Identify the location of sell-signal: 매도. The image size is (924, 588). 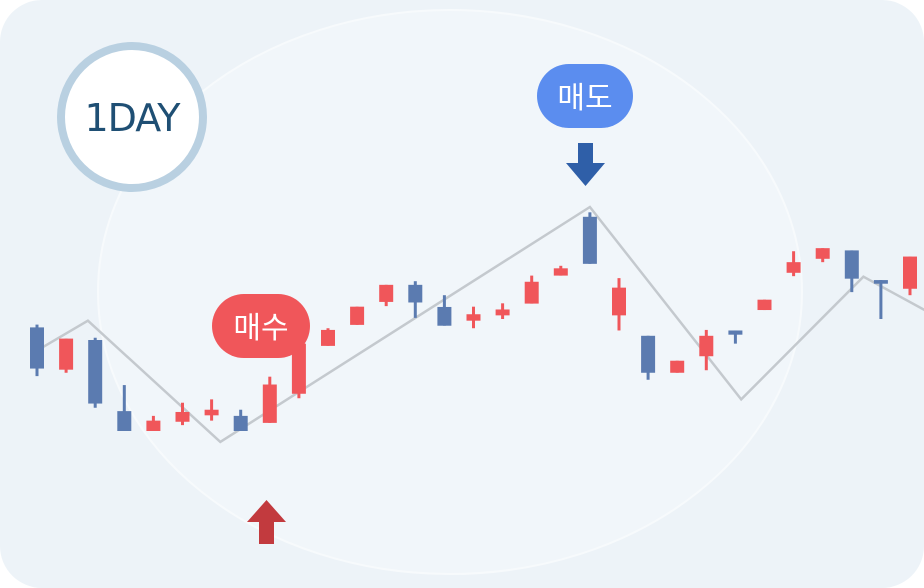
(585, 125).